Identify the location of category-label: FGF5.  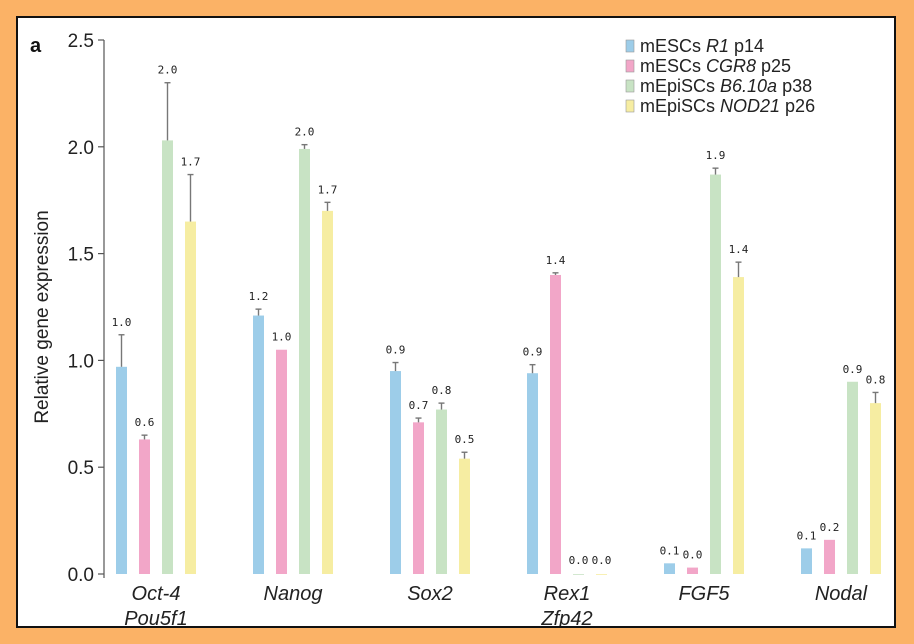
(704, 594).